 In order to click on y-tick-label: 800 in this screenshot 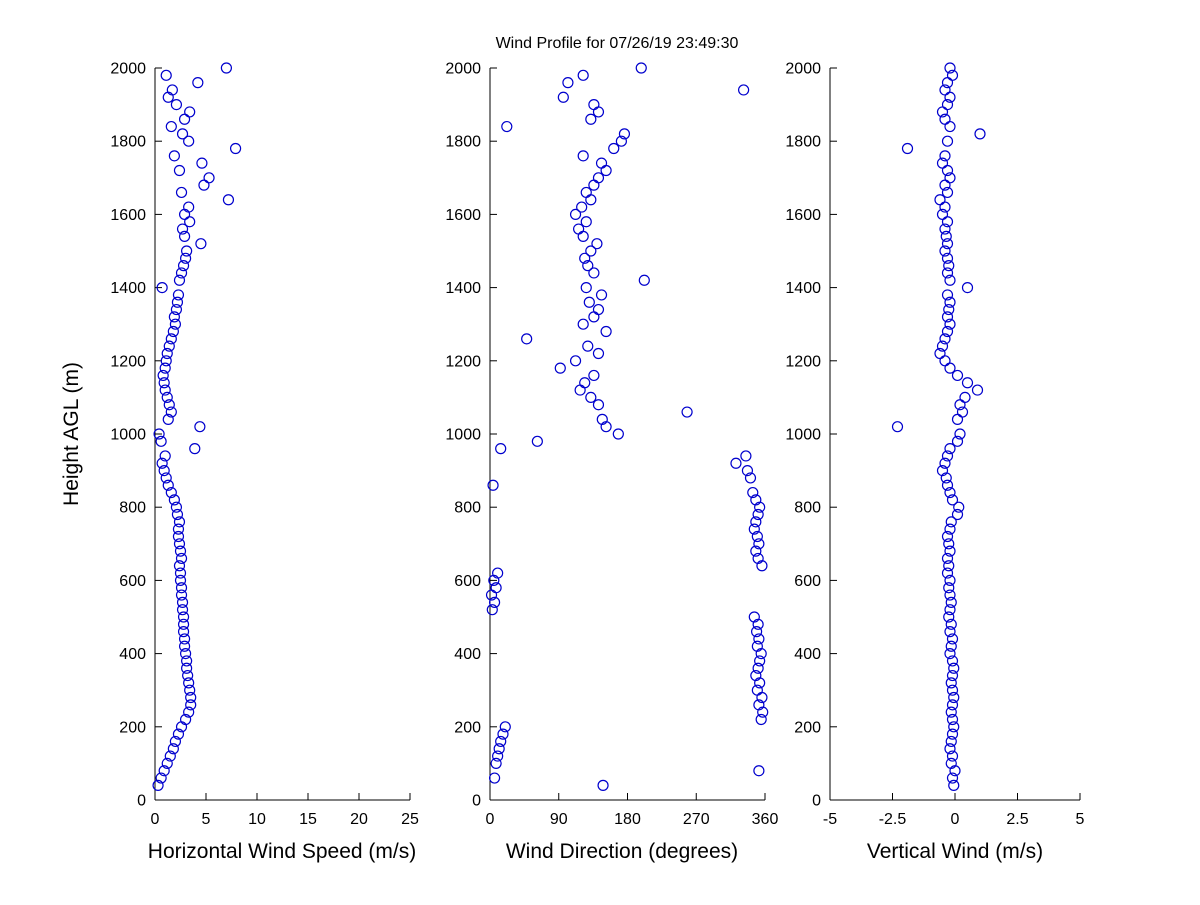, I will do `click(807, 508)`.